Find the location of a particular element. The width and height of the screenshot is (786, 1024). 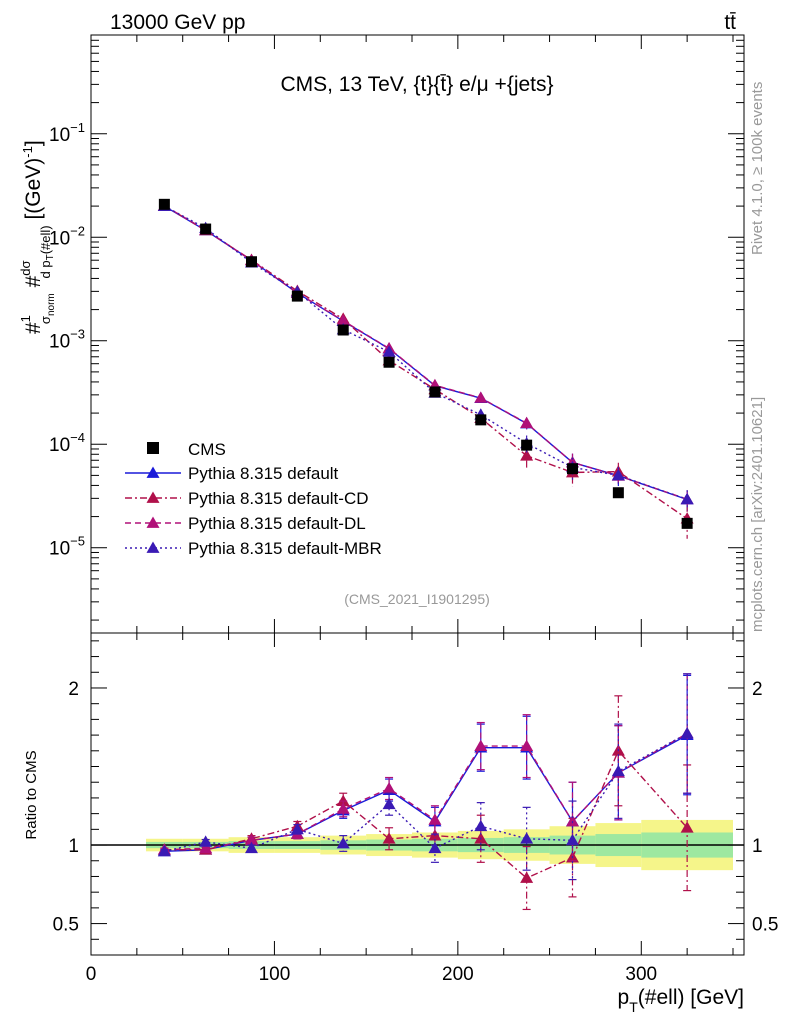

legend-label: Pythia 8.315 default-DL is located at coordinates (277, 523).